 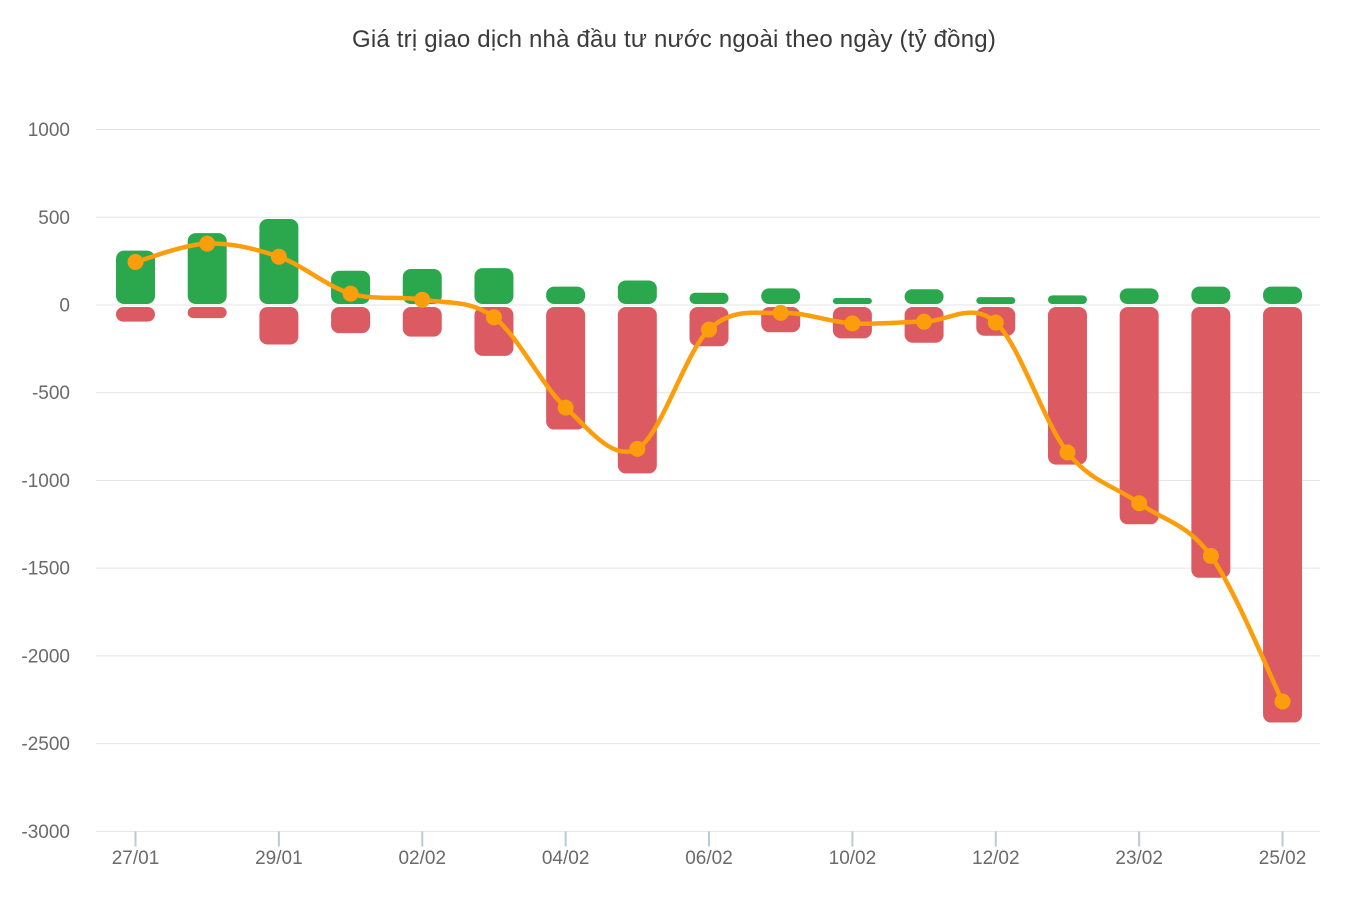 I want to click on net-point-12/02, so click(x=995, y=322).